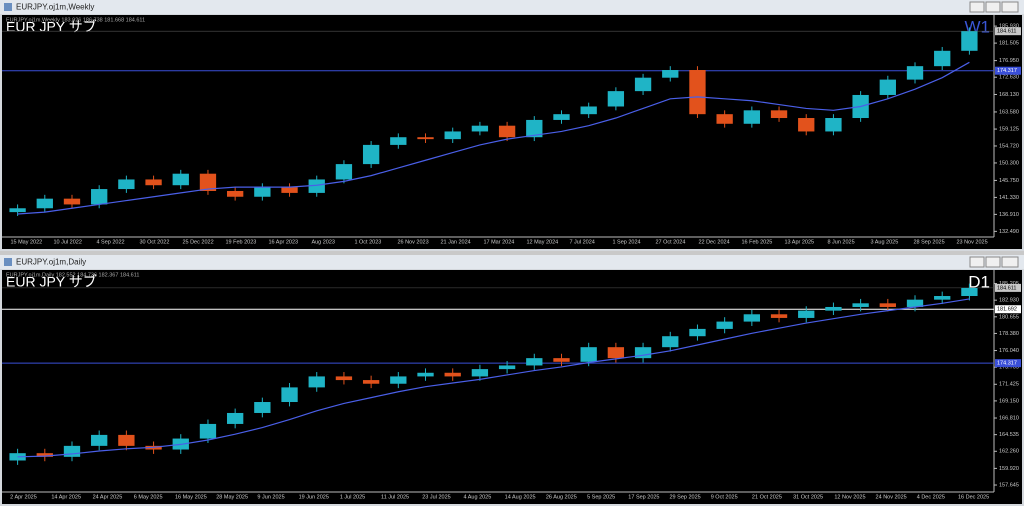 The image size is (1024, 506). Describe the element at coordinates (51, 27) in the screenshot. I see `symbol-label: EUR JPY サブ` at that location.